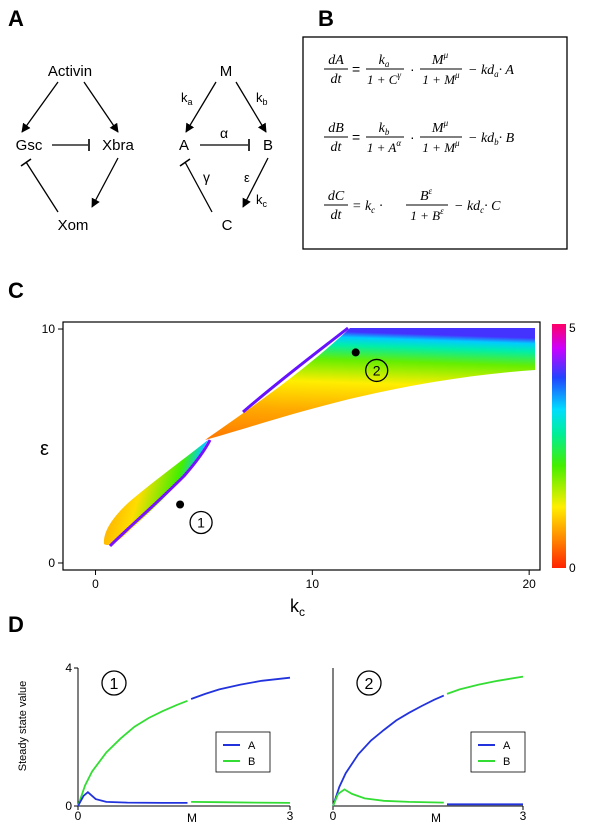 This screenshot has width=600, height=836. I want to click on d-ytick-label: 0, so click(68, 806).